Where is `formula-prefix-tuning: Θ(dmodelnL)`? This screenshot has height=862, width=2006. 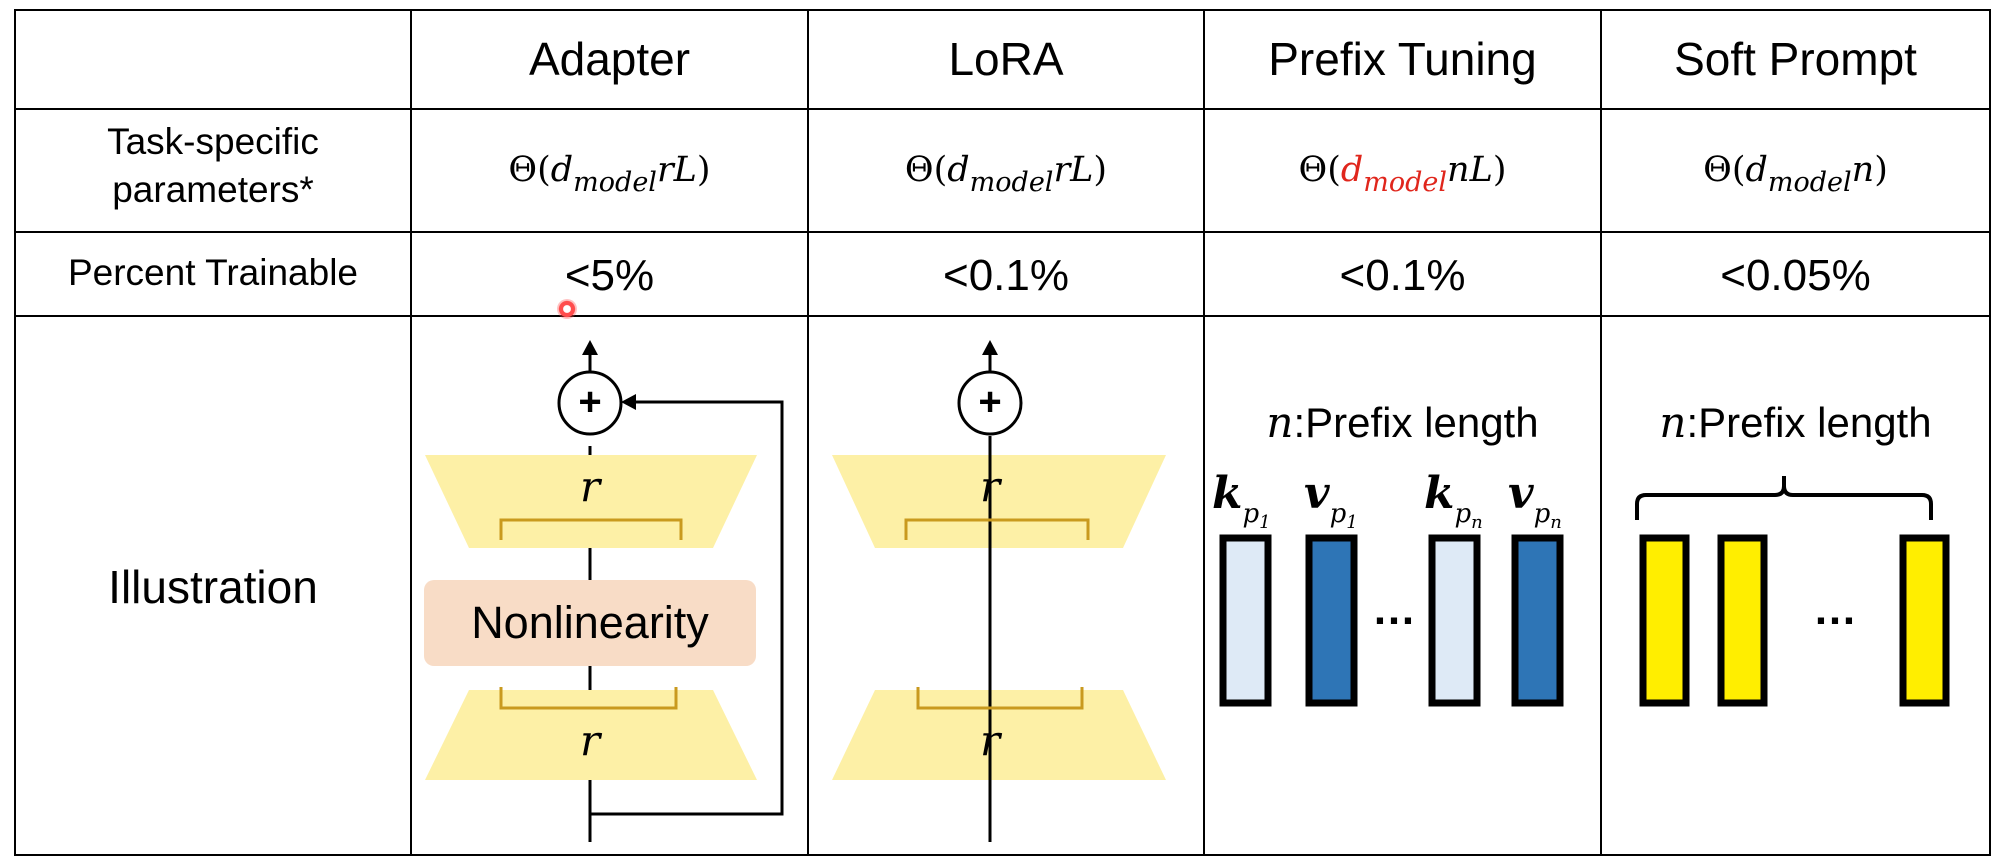 formula-prefix-tuning: Θ(dmodelnL) is located at coordinates (1402, 174).